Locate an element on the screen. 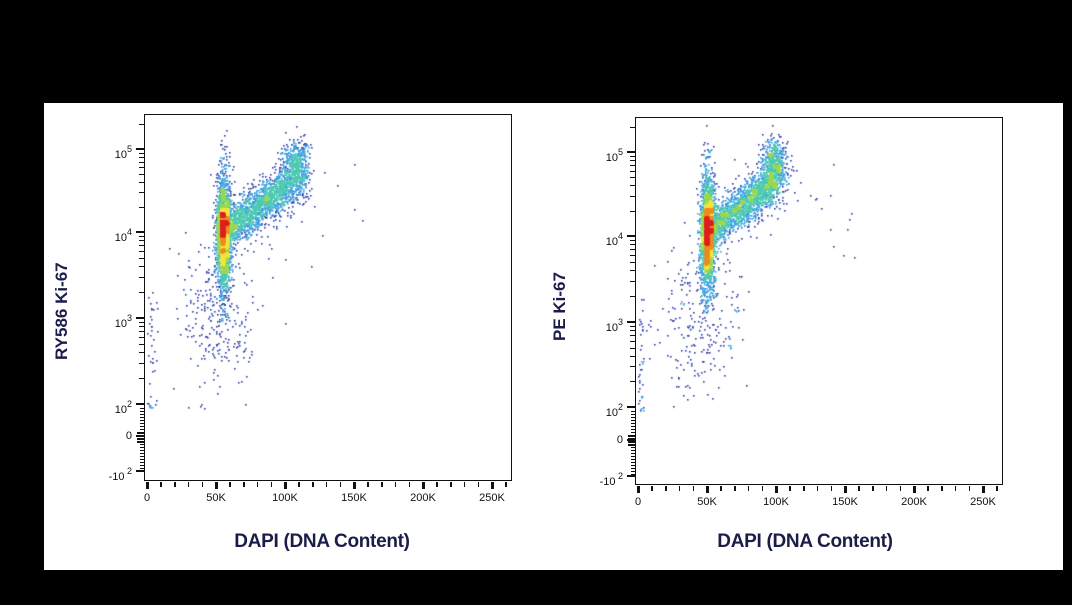 The height and width of the screenshot is (605, 1072). y-tick-label: 105 is located at coordinates (603, 155).